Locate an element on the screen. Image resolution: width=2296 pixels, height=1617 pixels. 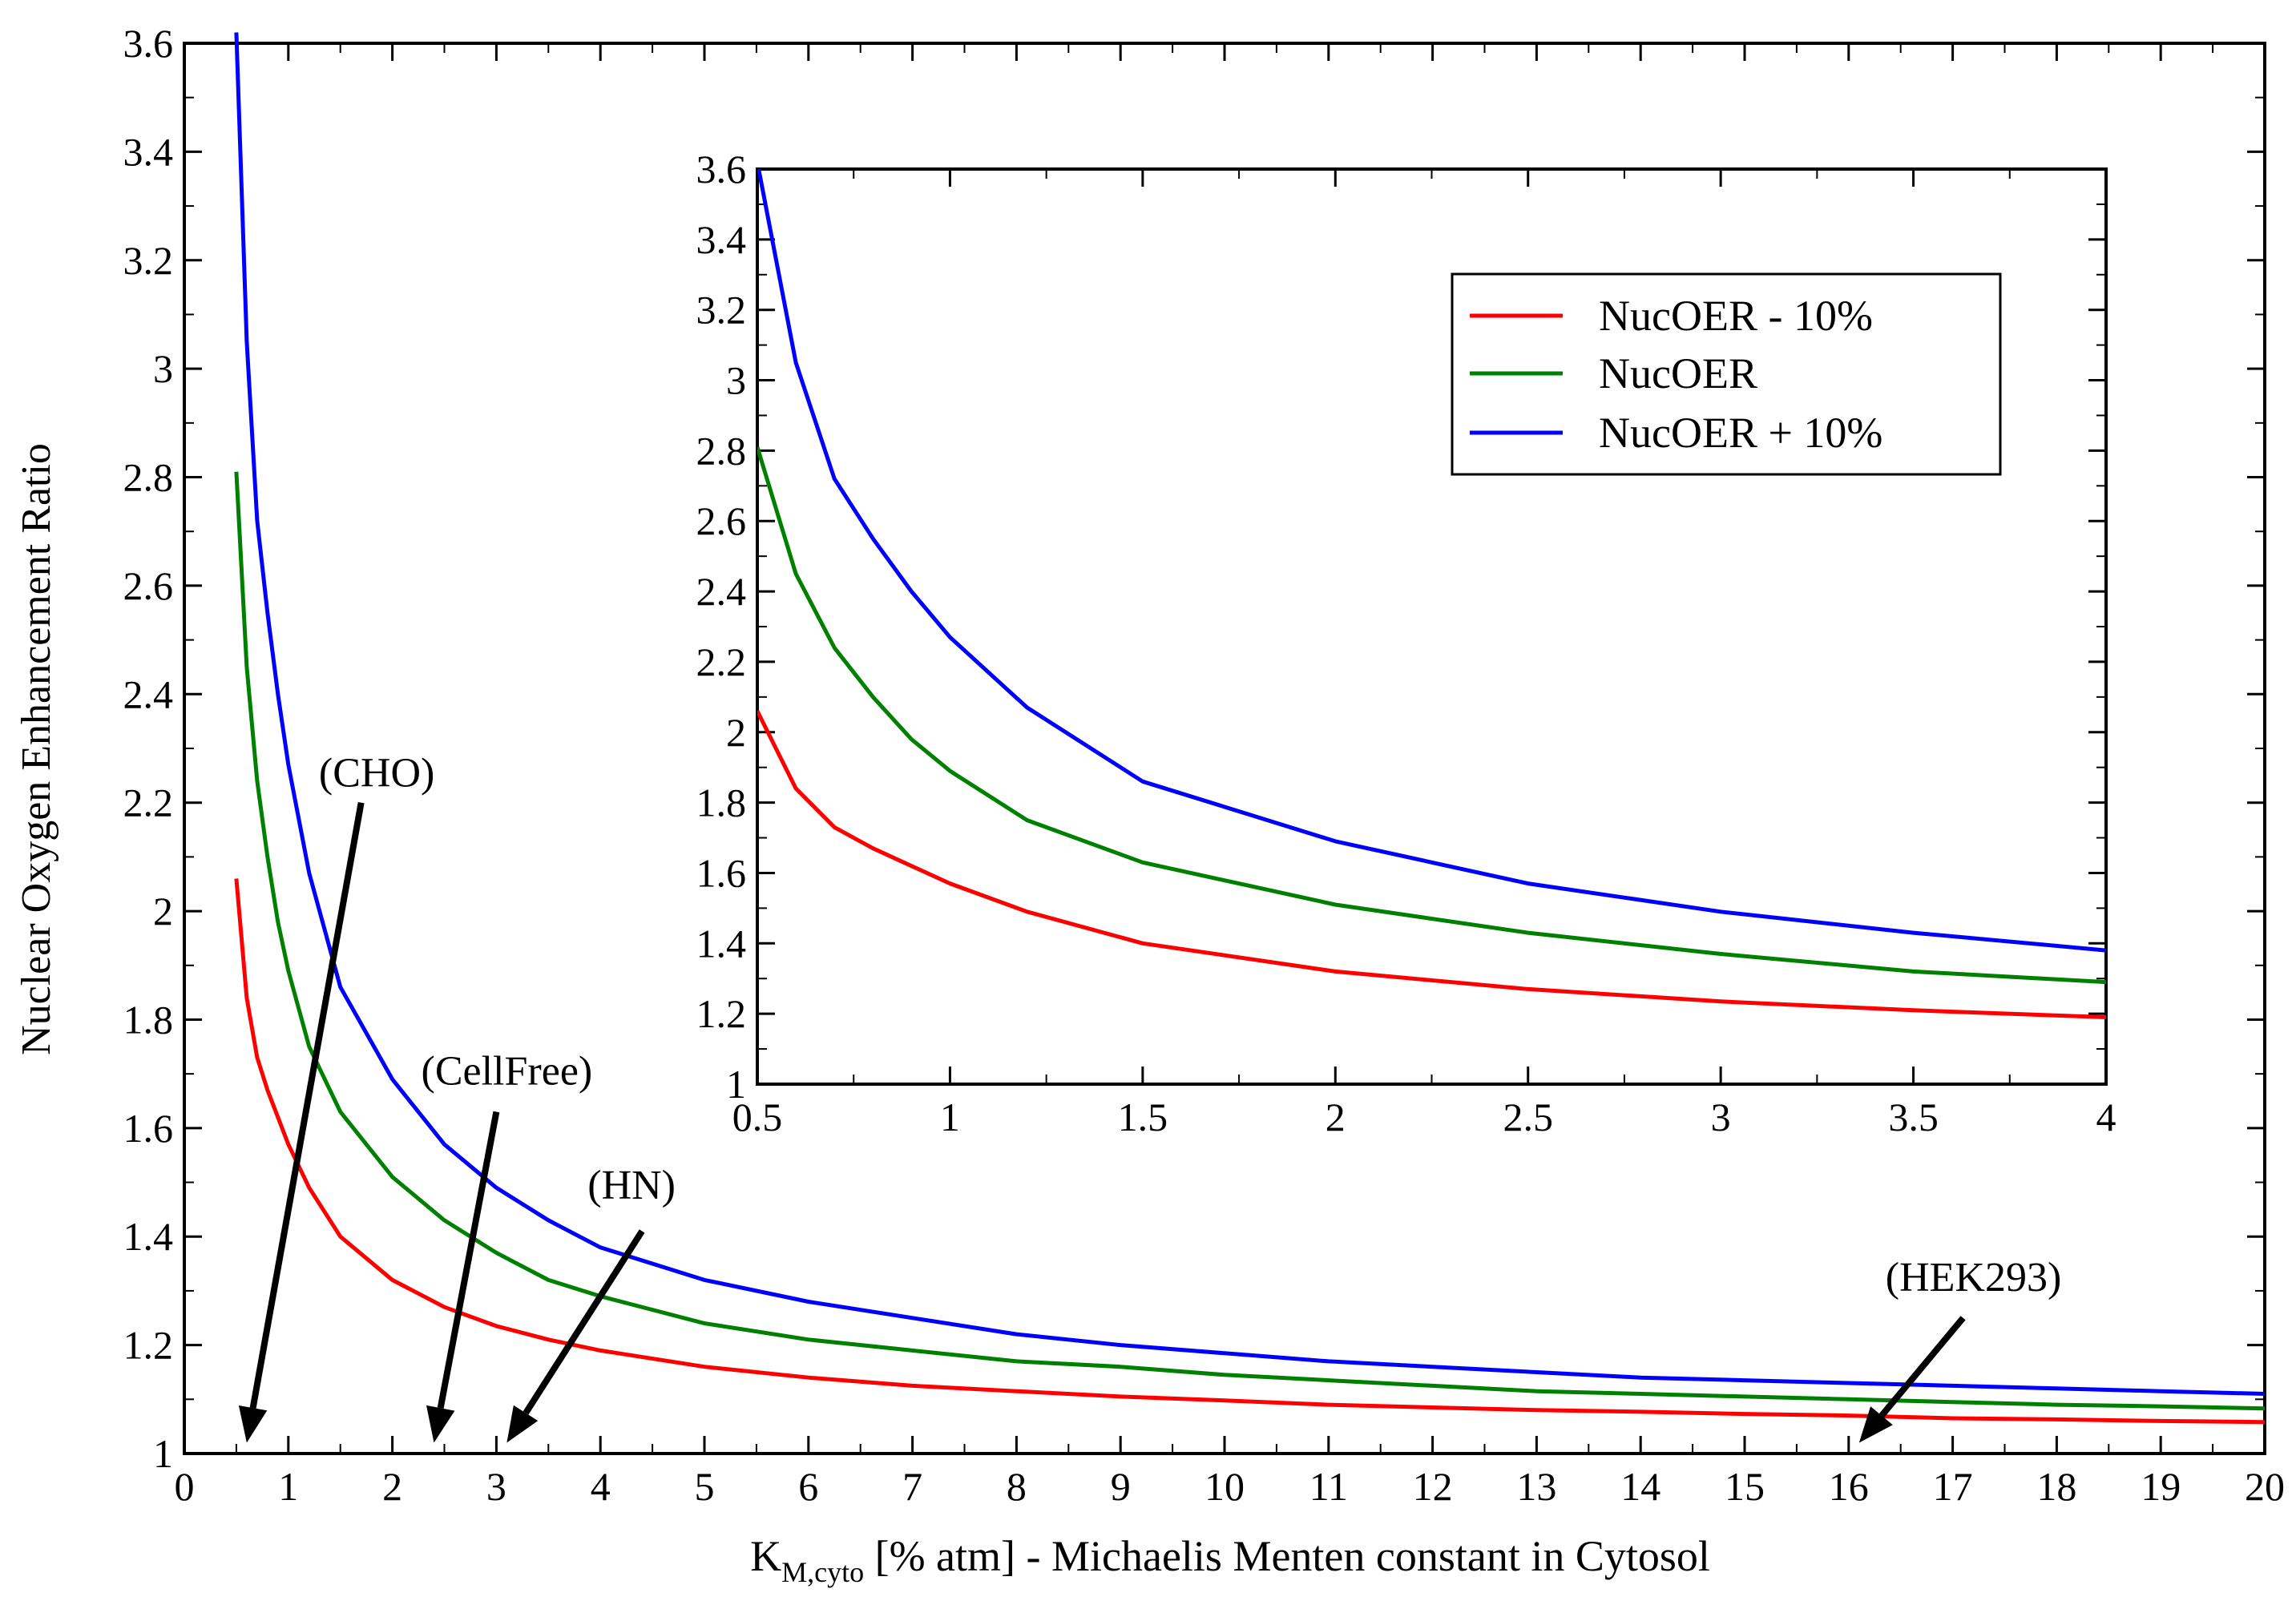
main-ytick-label: 3.4 is located at coordinates (148, 151).